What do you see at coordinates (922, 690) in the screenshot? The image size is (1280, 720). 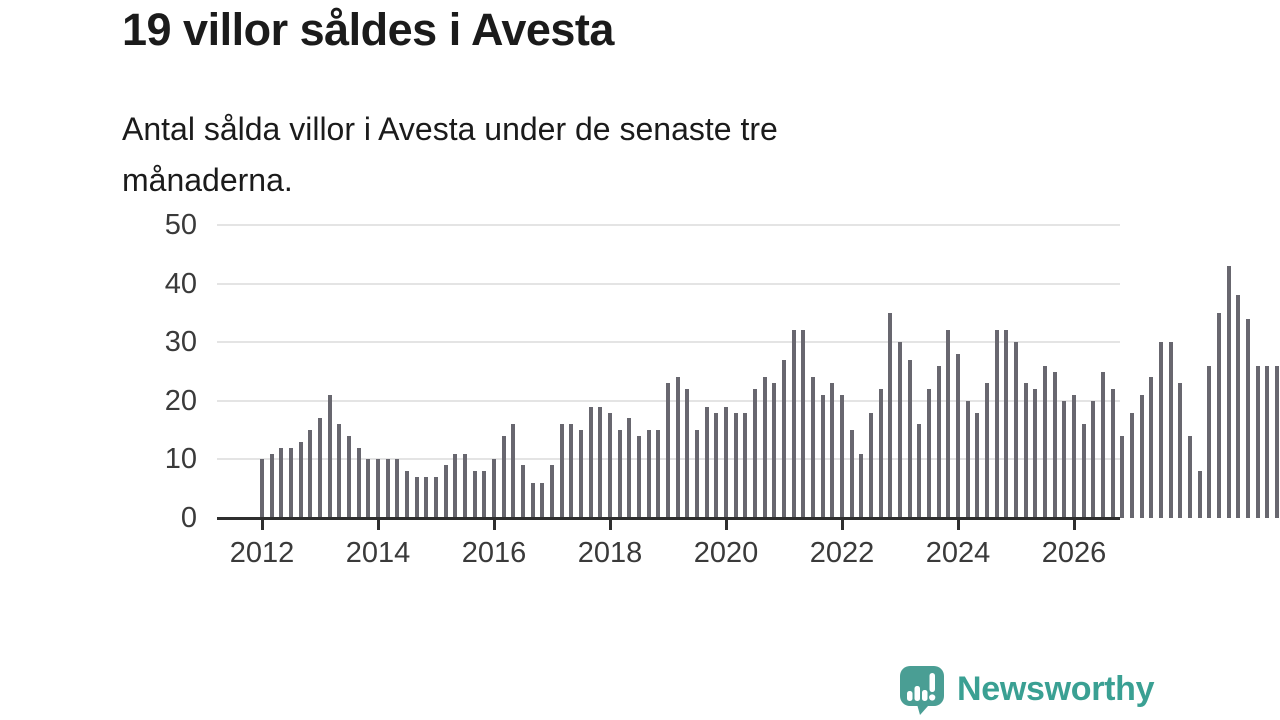 I see `bar-chart-speech-bubble-icon` at bounding box center [922, 690].